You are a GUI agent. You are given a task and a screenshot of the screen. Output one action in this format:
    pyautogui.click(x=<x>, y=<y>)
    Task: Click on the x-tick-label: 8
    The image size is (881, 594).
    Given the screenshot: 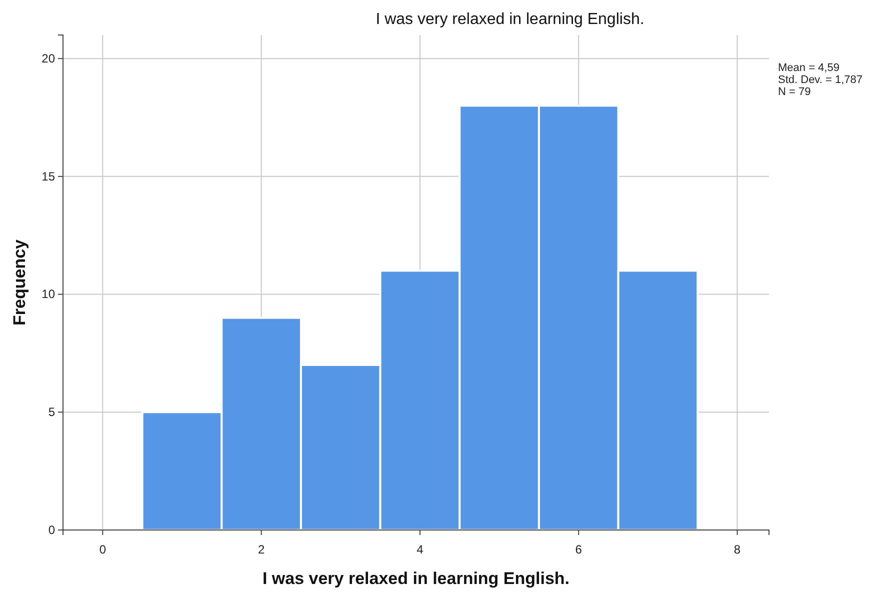 What is the action you would take?
    pyautogui.click(x=737, y=549)
    